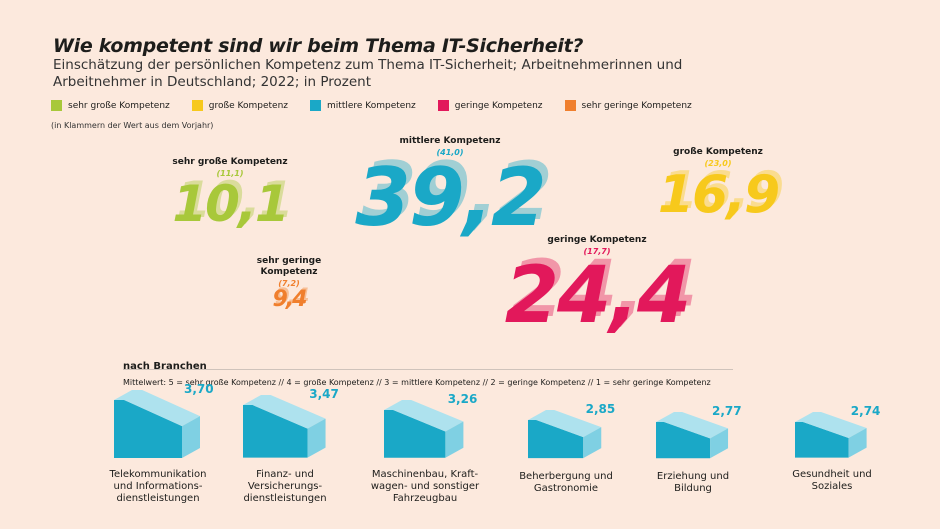 The image size is (940, 529). I want to click on kpi-label: geringe Kompetenz, so click(597, 240).